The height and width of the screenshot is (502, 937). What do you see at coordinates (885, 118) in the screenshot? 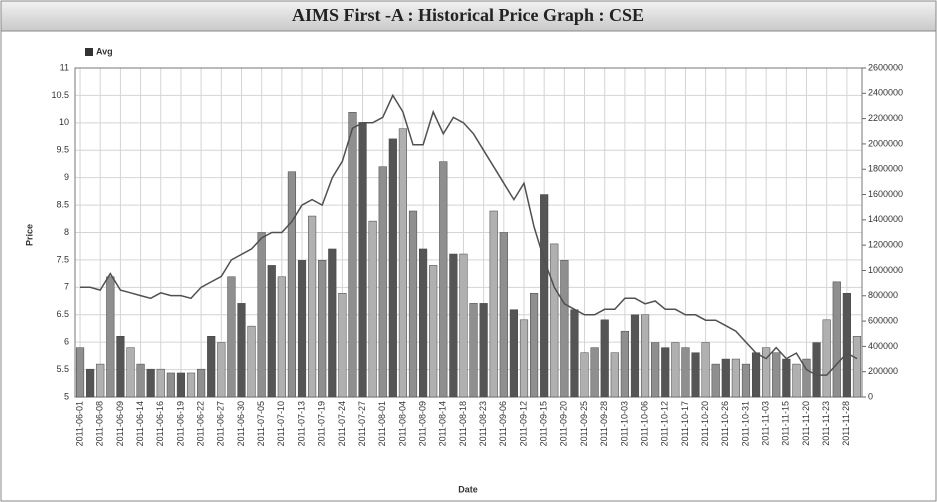
I see `y2-tick-label: 2200000` at bounding box center [885, 118].